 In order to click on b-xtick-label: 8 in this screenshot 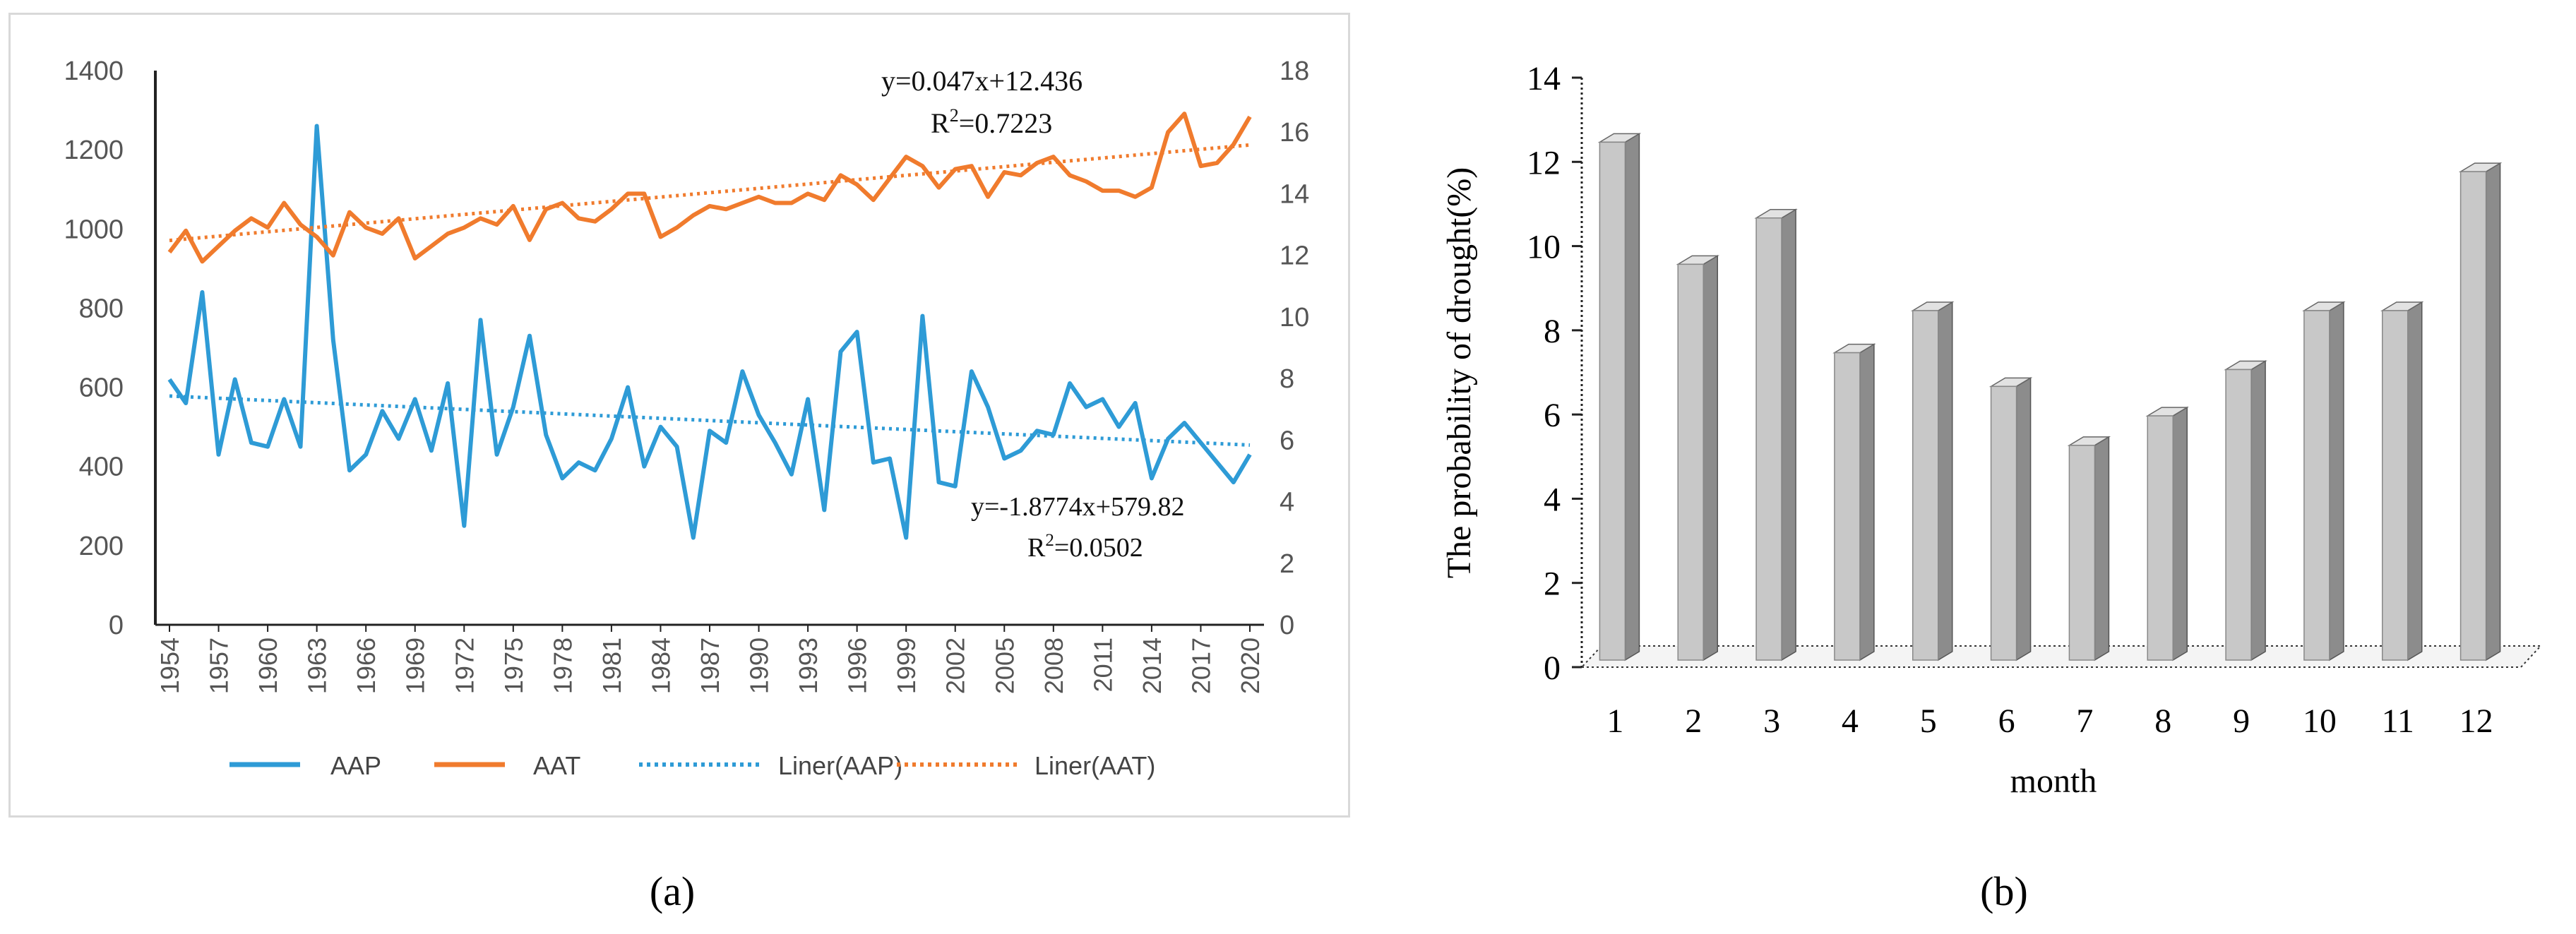, I will do `click(2162, 721)`.